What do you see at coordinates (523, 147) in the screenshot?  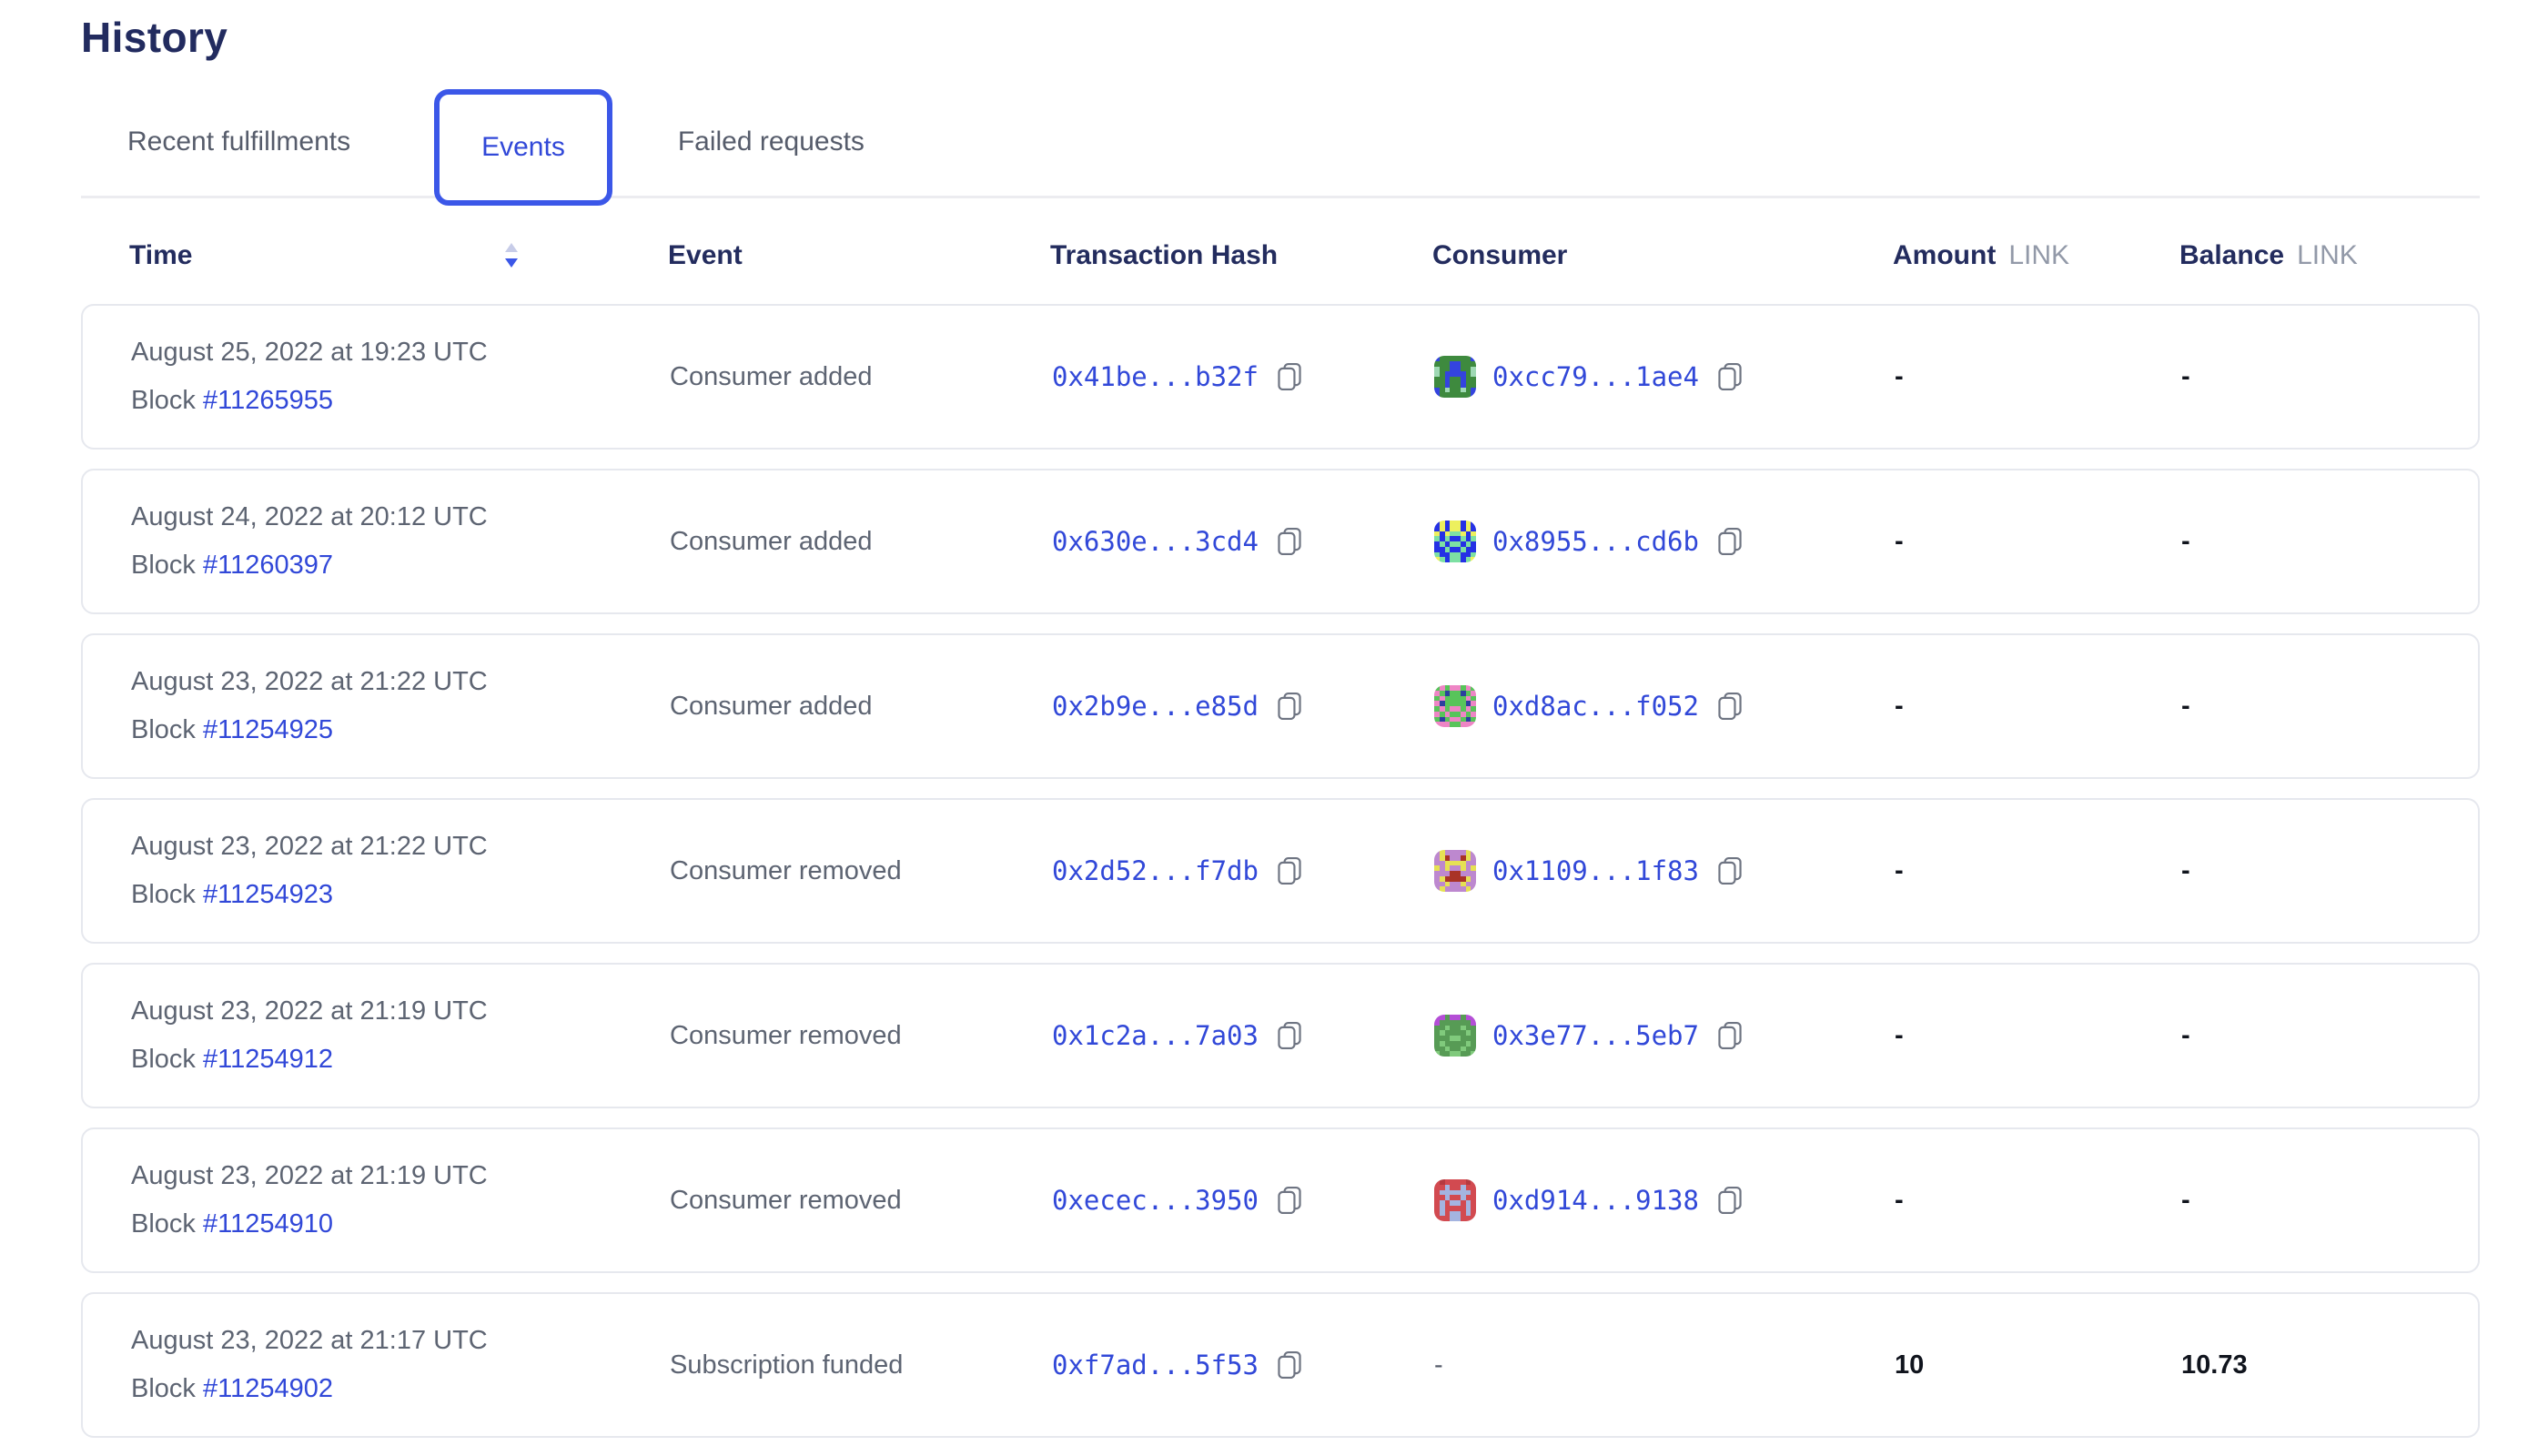 I see `tab-events: Events` at bounding box center [523, 147].